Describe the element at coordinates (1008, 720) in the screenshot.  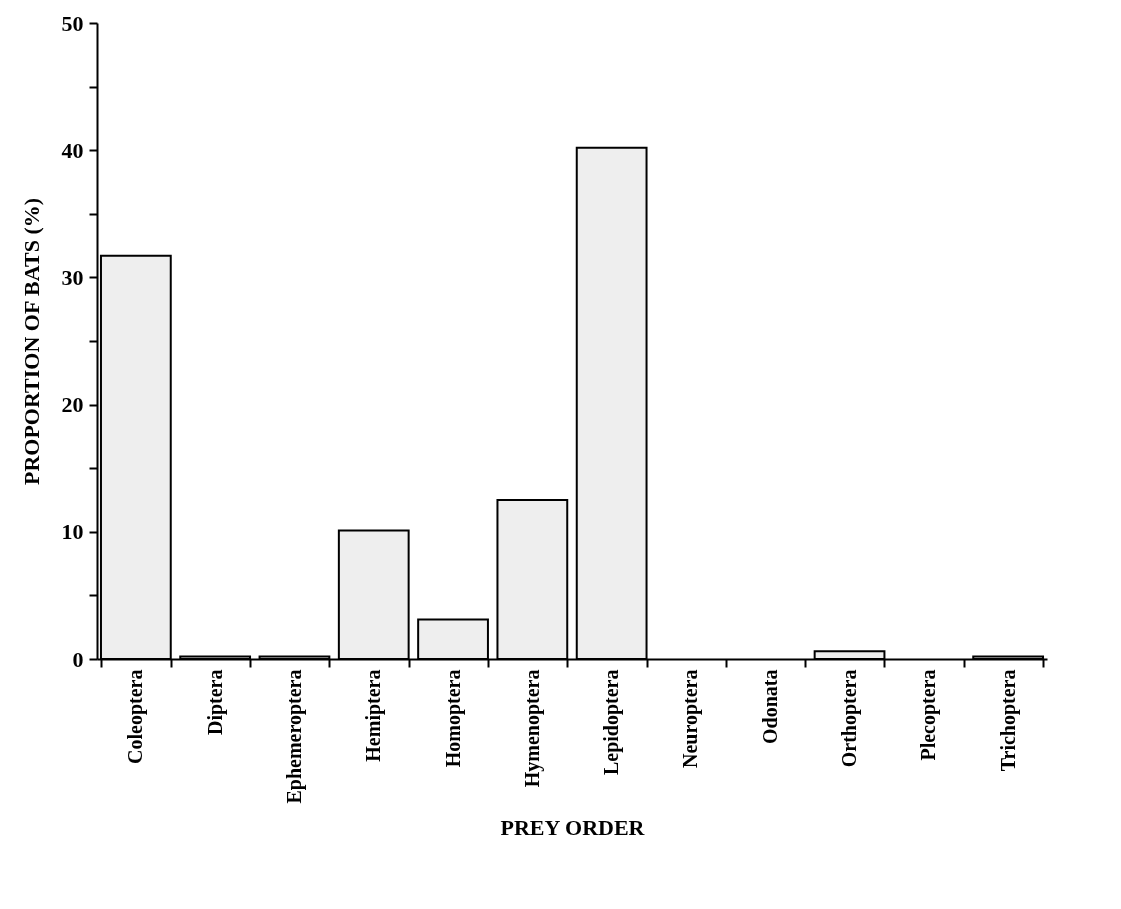
I see `x-tick-label: Trichoptera` at that location.